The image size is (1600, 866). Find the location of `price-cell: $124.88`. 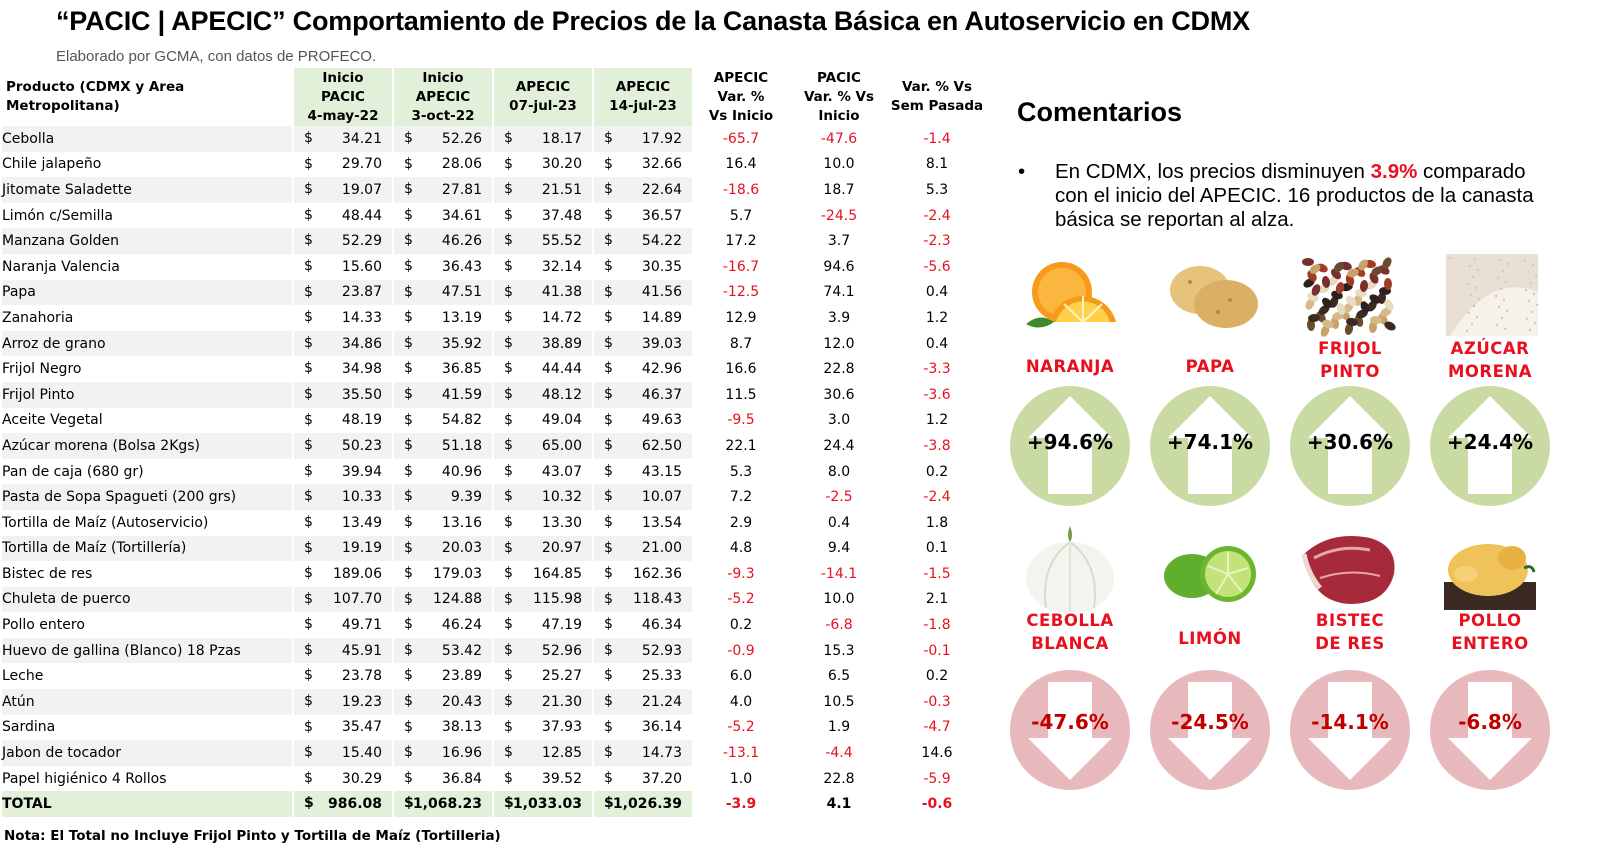

price-cell: $124.88 is located at coordinates (442, 599).